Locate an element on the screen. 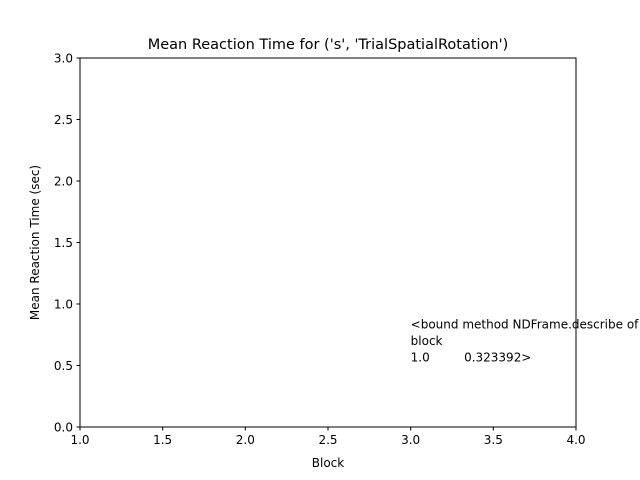 The height and width of the screenshot is (480, 640). y-tick-label: 2.5 is located at coordinates (63, 120).